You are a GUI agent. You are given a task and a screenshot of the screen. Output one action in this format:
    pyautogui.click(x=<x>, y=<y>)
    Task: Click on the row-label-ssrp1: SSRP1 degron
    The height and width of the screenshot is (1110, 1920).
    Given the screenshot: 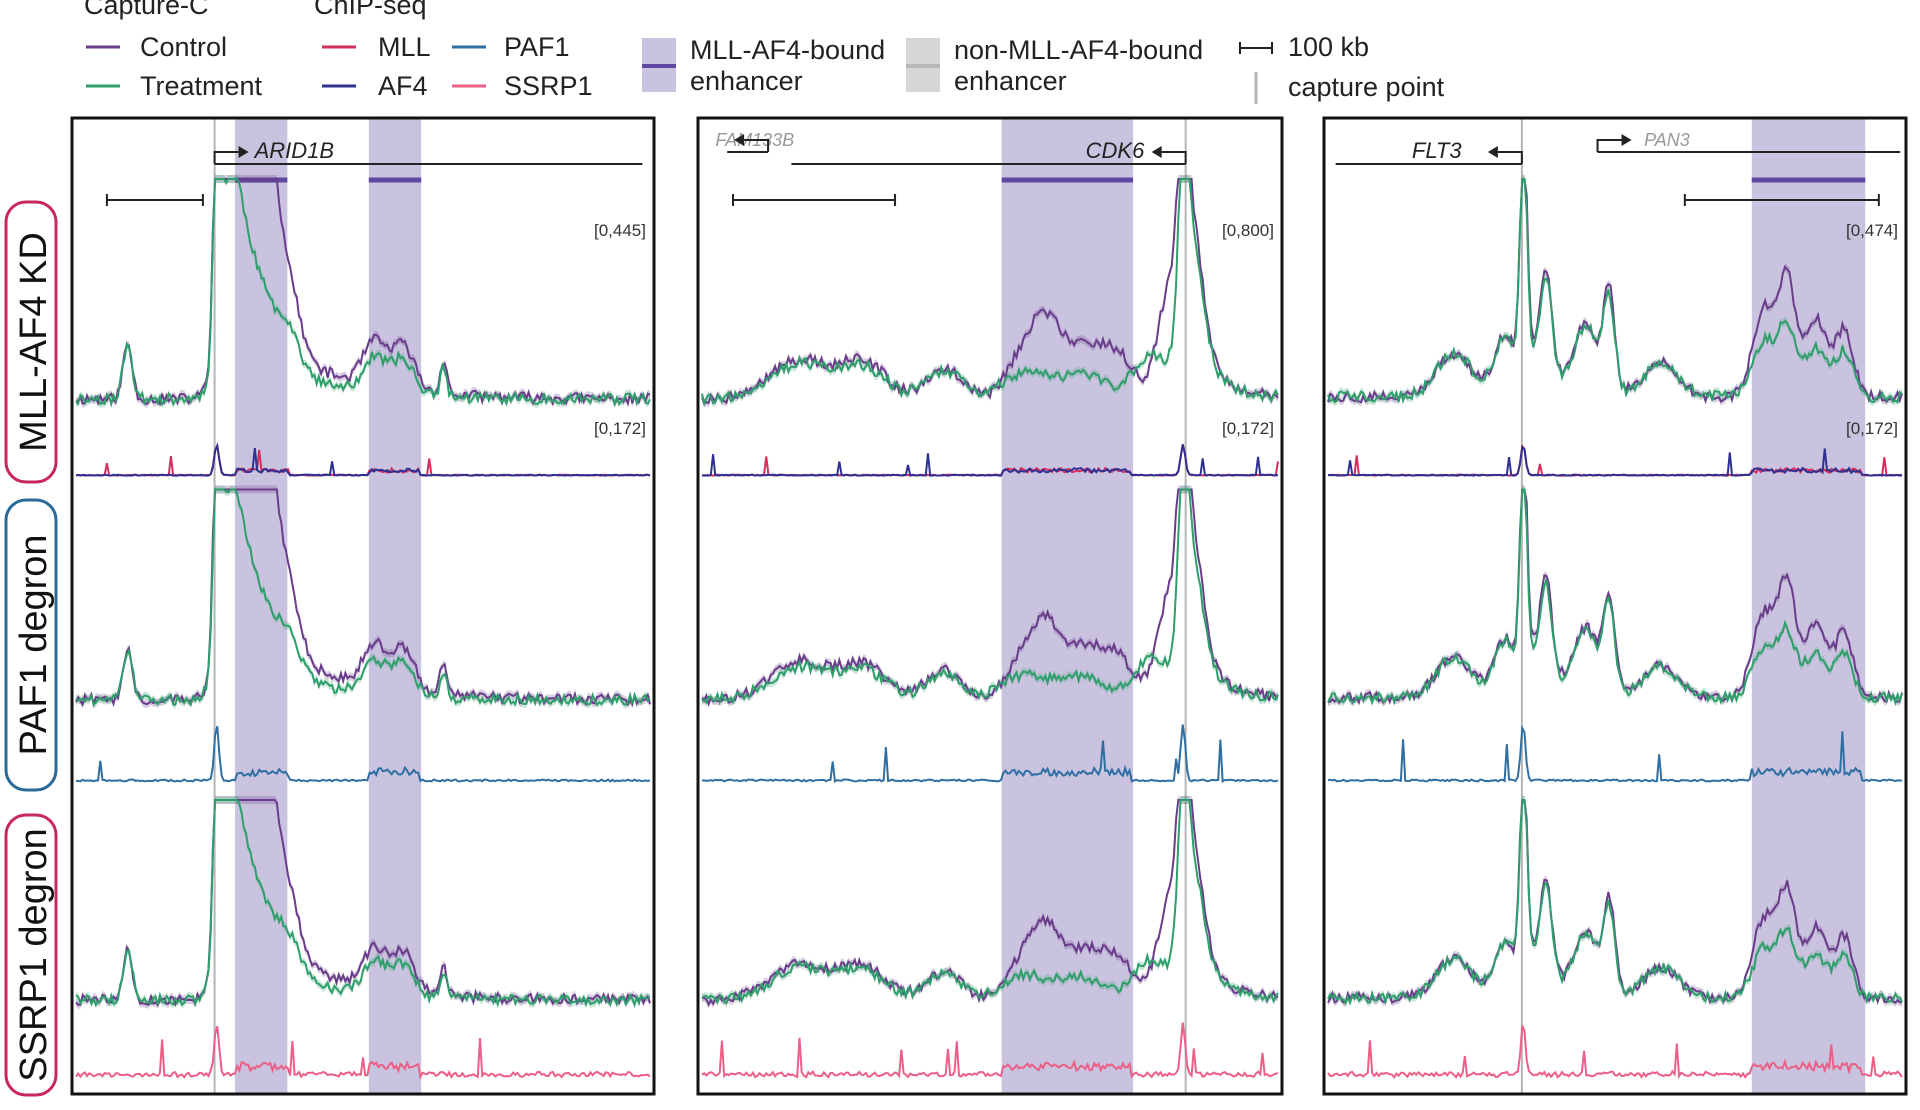 What is the action you would take?
    pyautogui.click(x=34, y=955)
    